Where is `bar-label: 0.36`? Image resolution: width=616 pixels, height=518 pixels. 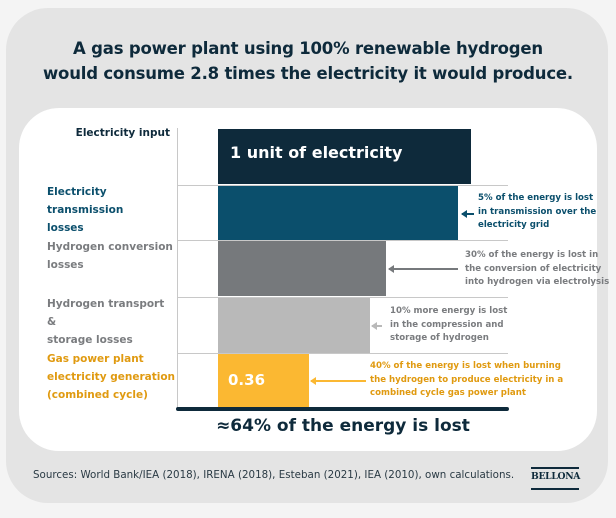
bar-label: 0.36 is located at coordinates (247, 380).